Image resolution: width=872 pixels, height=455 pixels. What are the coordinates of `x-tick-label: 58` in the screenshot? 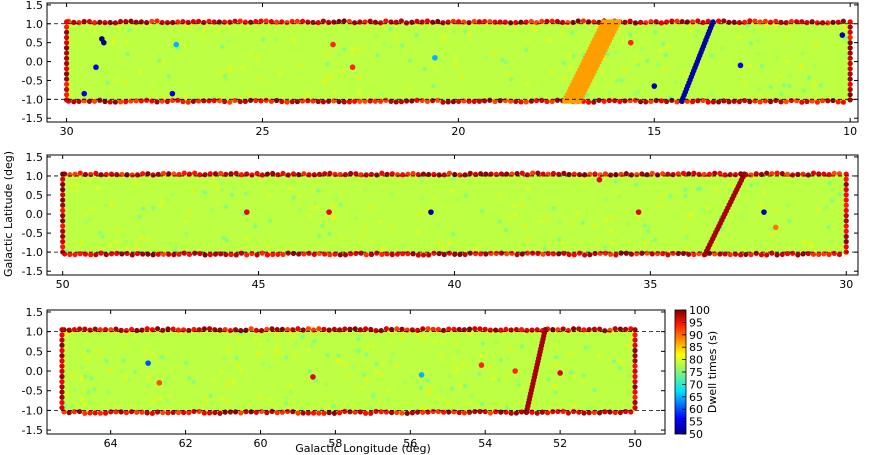 It's located at (335, 443).